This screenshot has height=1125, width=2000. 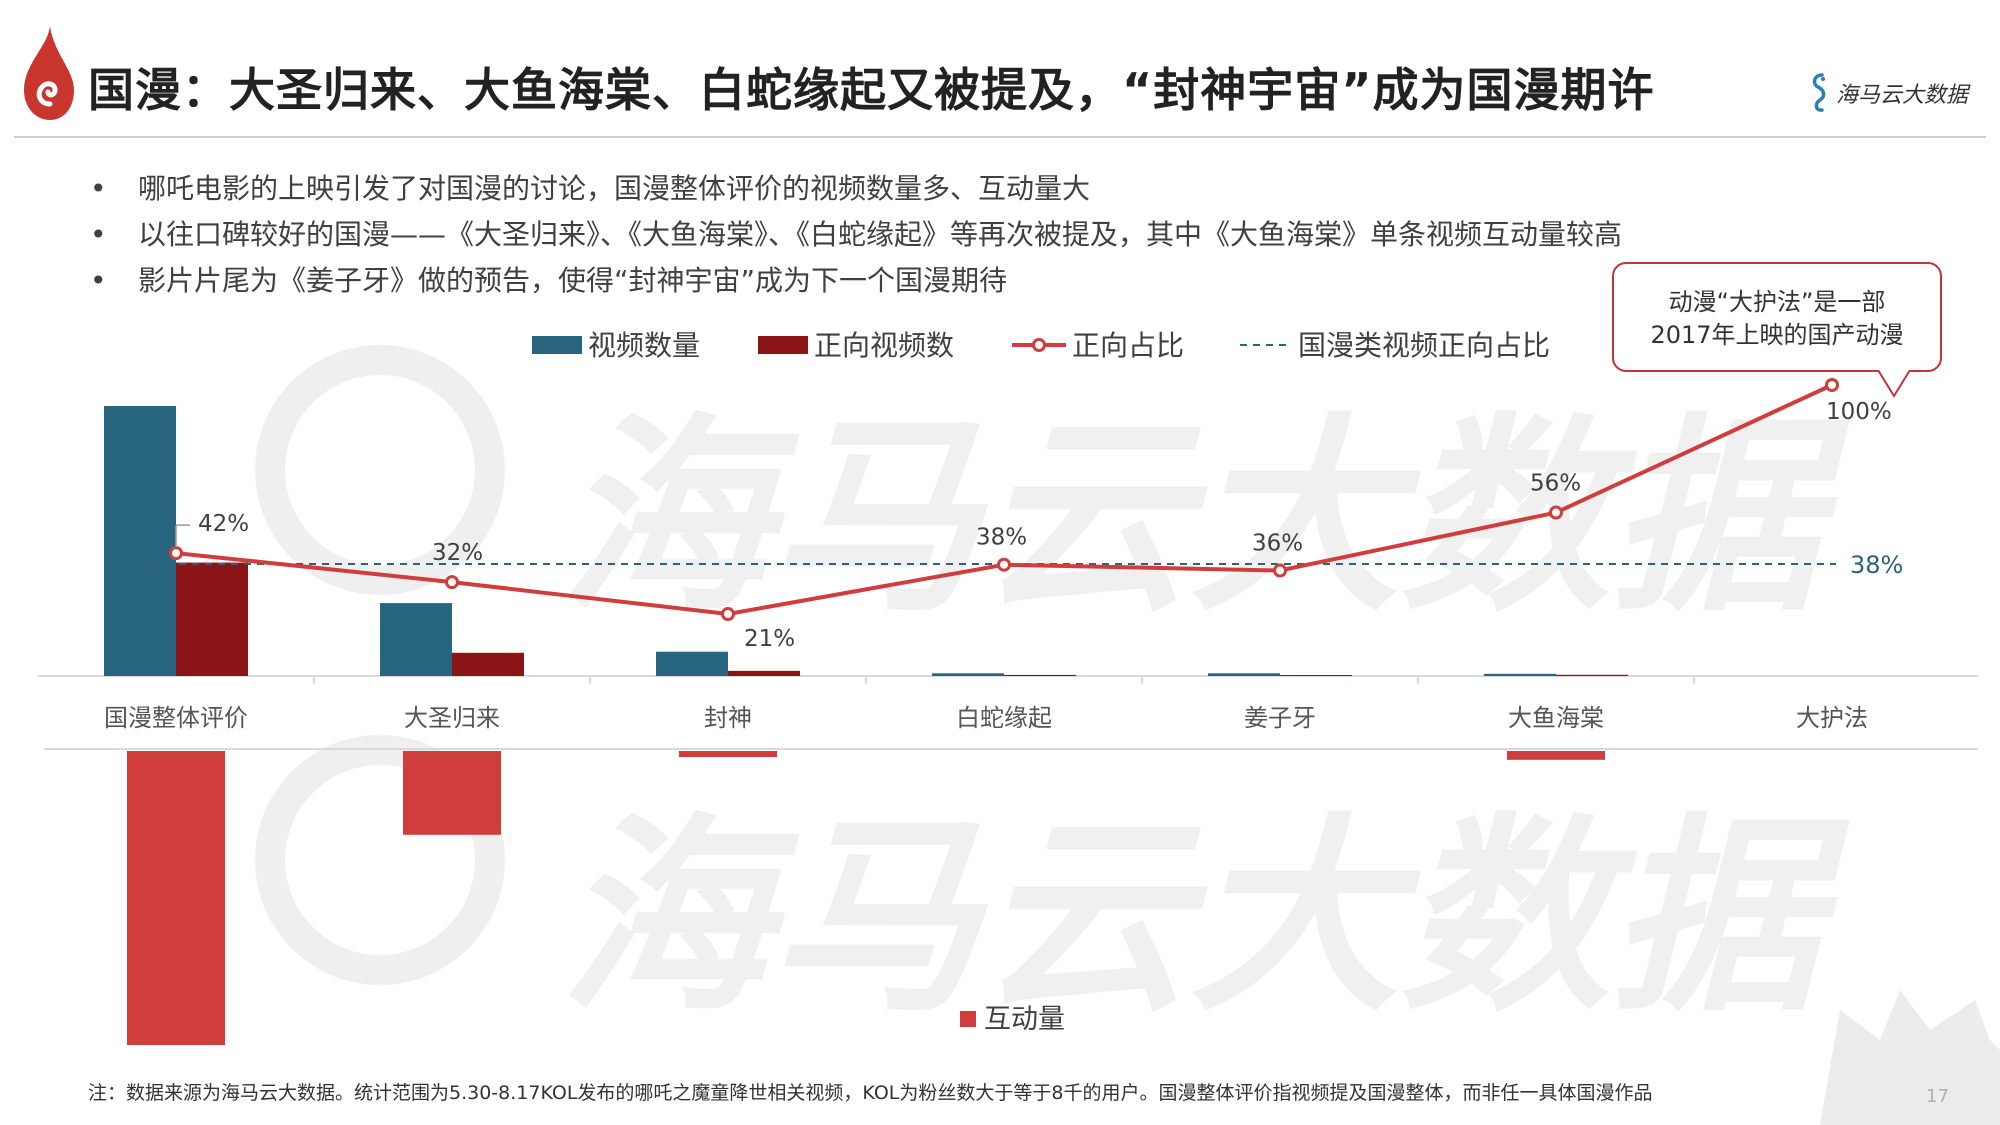 I want to click on reference-line: 38%, so click(x=1021, y=565).